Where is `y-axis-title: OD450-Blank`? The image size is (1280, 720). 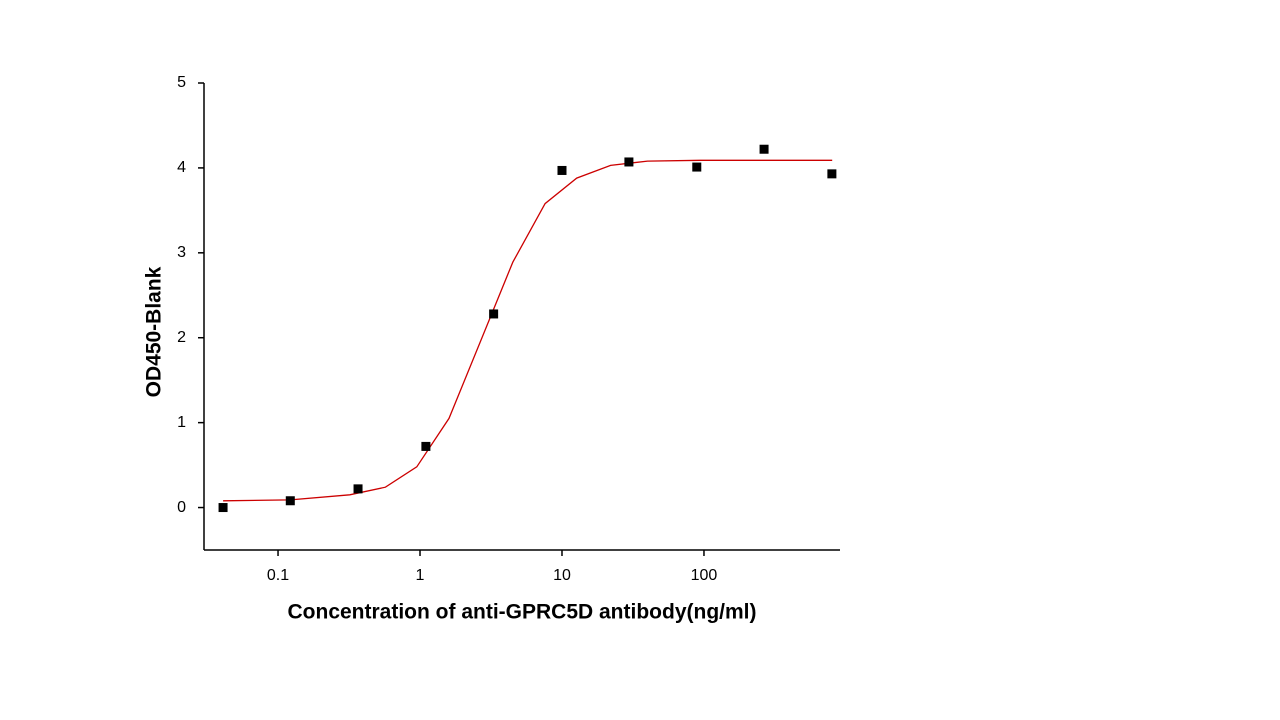
y-axis-title: OD450-Blank is located at coordinates (154, 331).